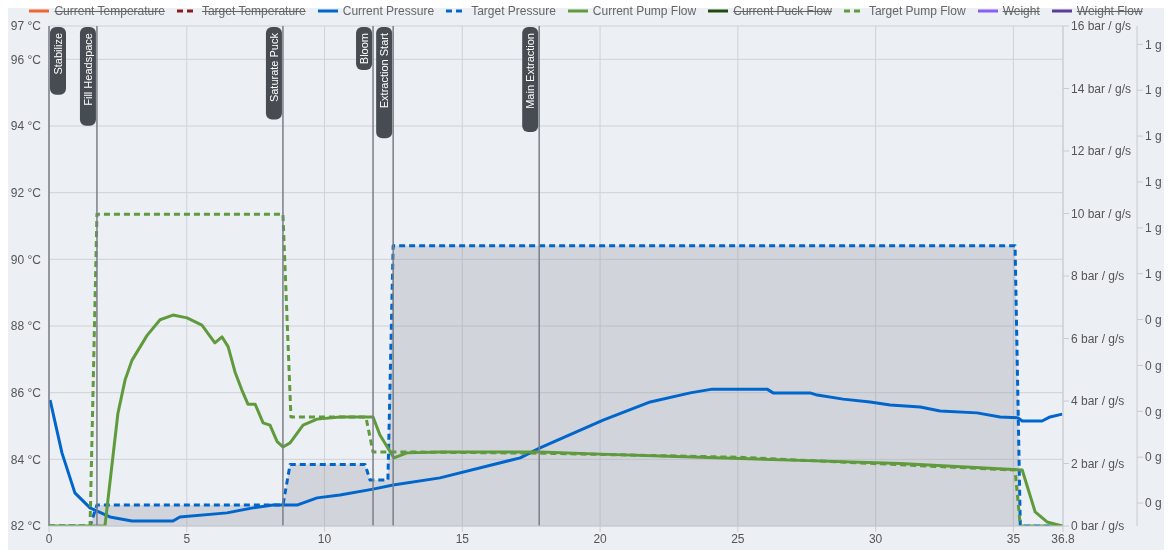  Describe the element at coordinates (644, 11) in the screenshot. I see `legend-label: Current Pump Flow` at that location.